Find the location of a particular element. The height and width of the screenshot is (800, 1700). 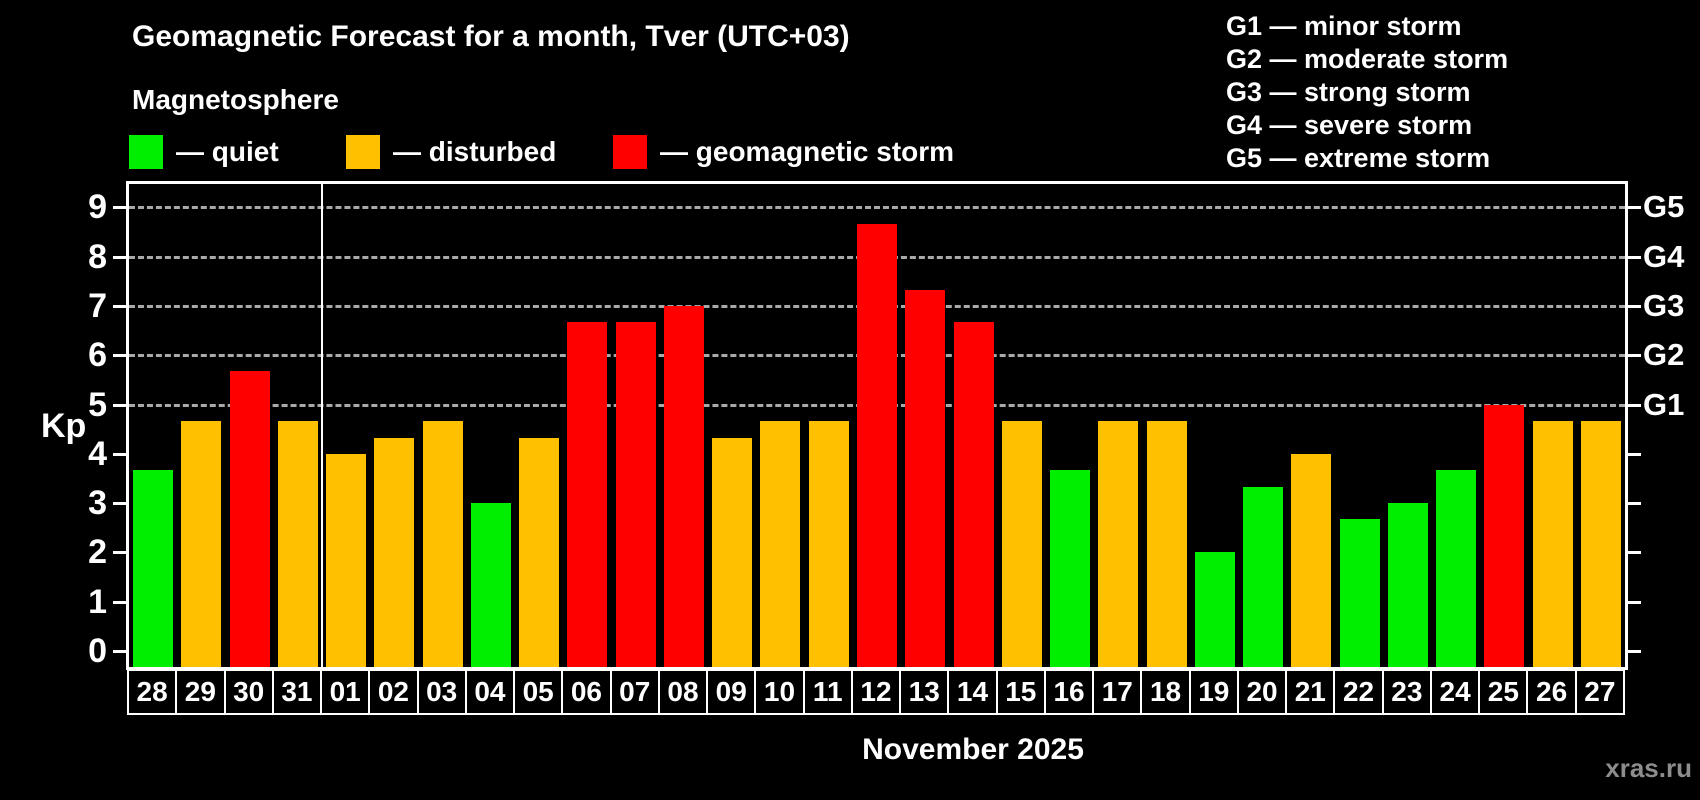

x-label-day-29: 29 is located at coordinates (200, 692).